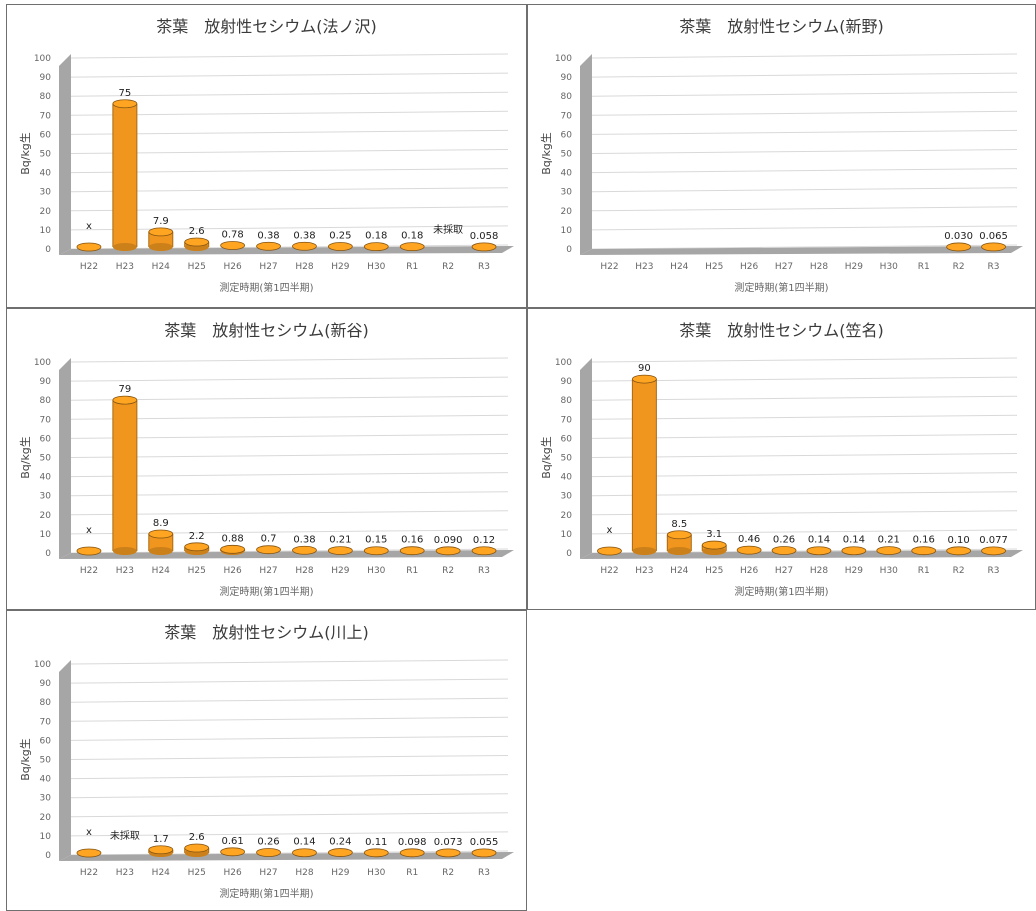 This screenshot has width=1036, height=911. Describe the element at coordinates (567, 382) in the screenshot. I see `y-tick-label: 90` at that location.